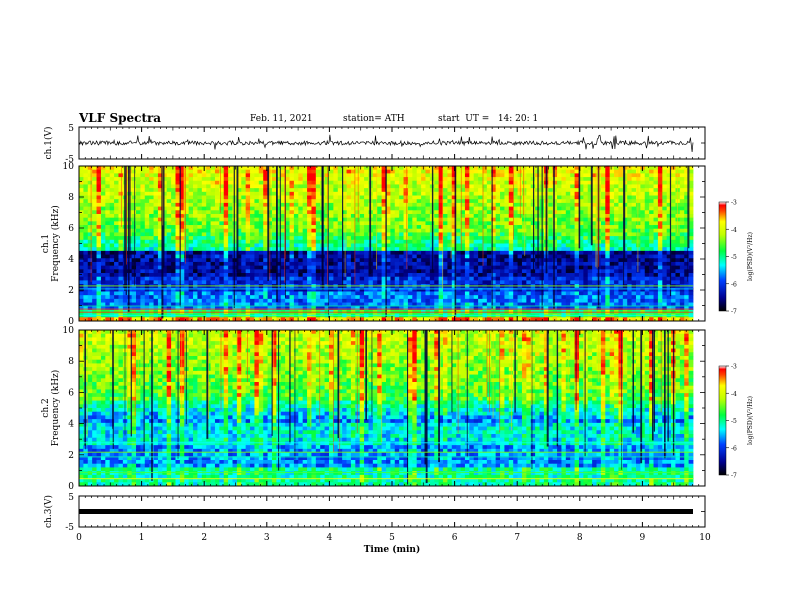 The width and height of the screenshot is (792, 612). Describe the element at coordinates (204, 538) in the screenshot. I see `x-tick-label: 2` at that location.